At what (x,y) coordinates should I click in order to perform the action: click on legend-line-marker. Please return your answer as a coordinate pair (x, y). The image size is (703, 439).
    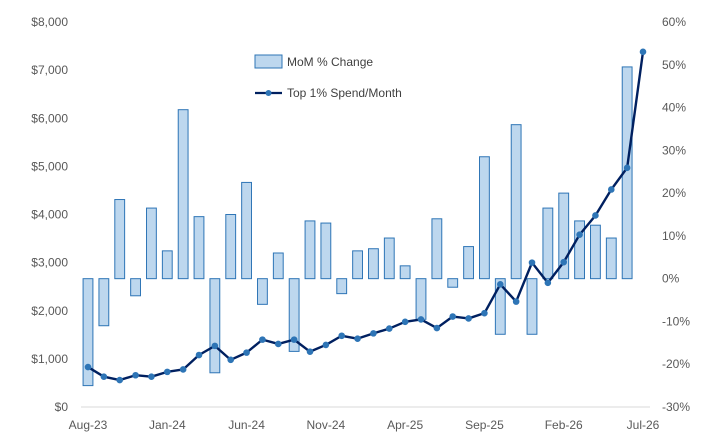
    Looking at the image, I should click on (268, 93).